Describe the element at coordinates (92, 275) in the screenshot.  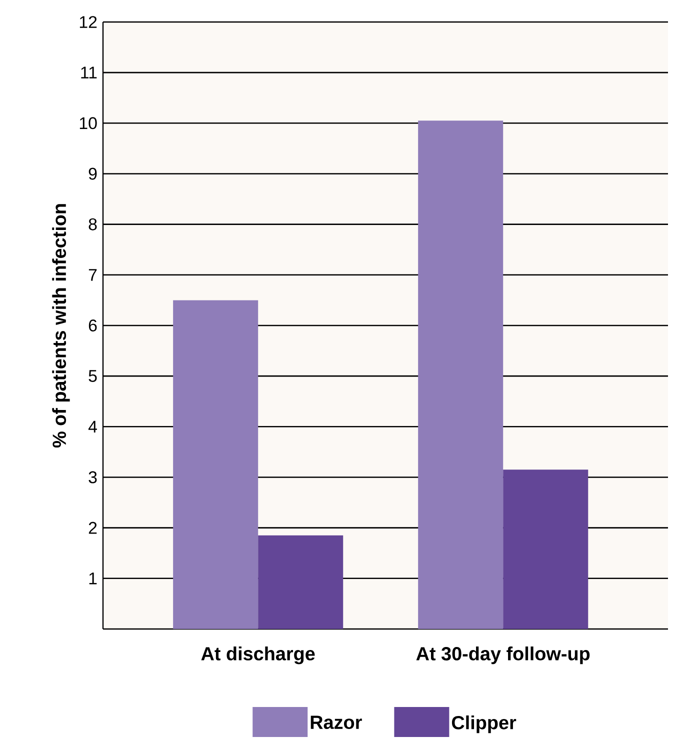
I see `y-tick-label: 7` at that location.